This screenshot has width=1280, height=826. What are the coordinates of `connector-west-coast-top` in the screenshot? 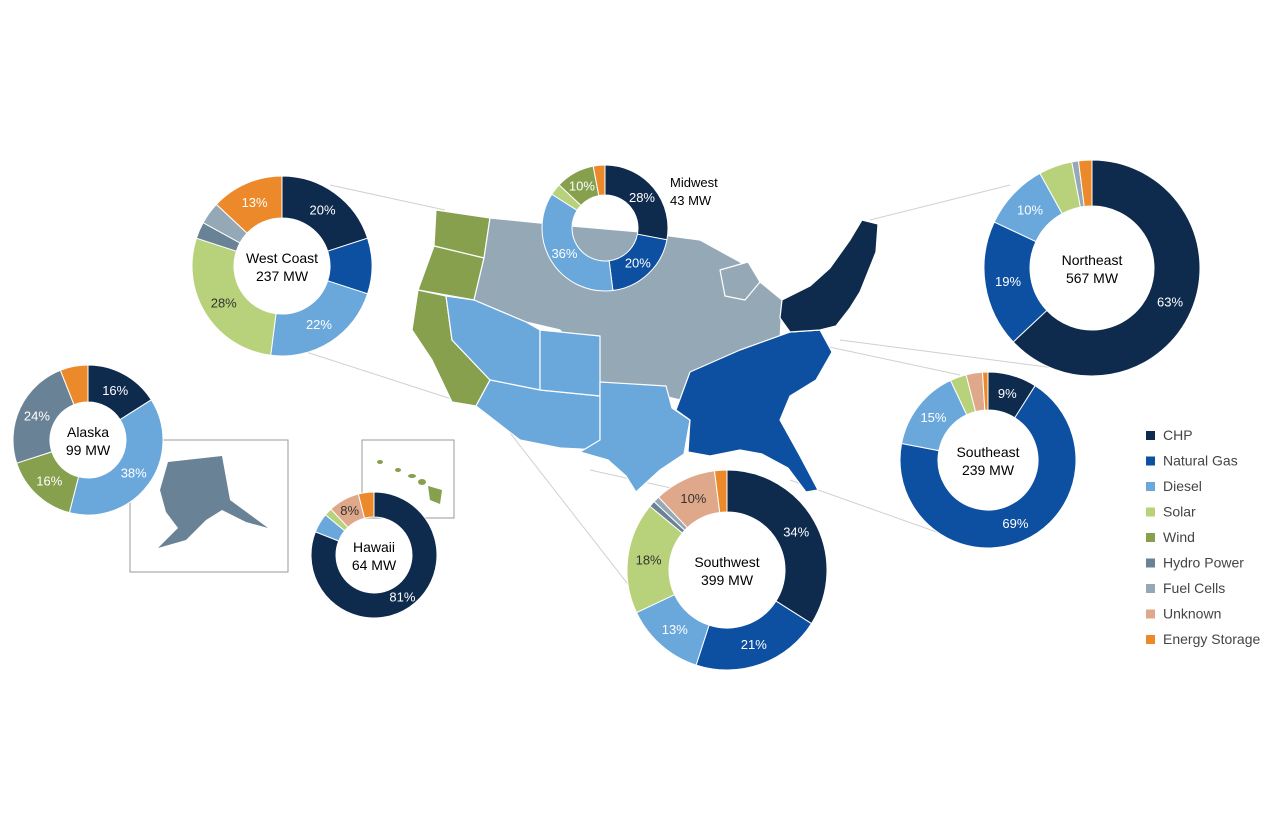 It's located at (387, 197).